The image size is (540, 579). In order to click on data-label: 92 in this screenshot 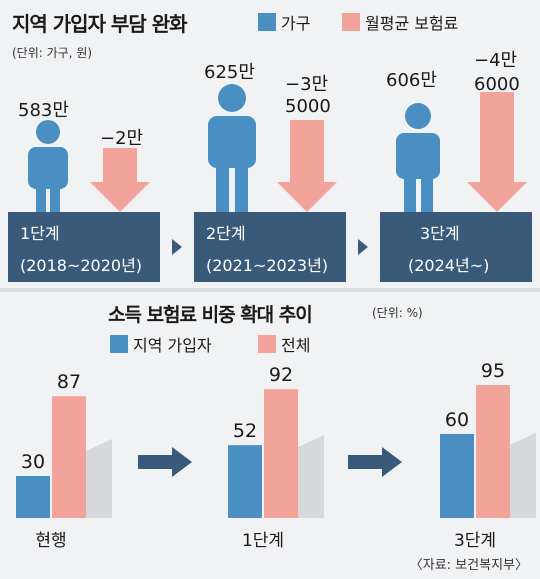, I will do `click(281, 375)`.